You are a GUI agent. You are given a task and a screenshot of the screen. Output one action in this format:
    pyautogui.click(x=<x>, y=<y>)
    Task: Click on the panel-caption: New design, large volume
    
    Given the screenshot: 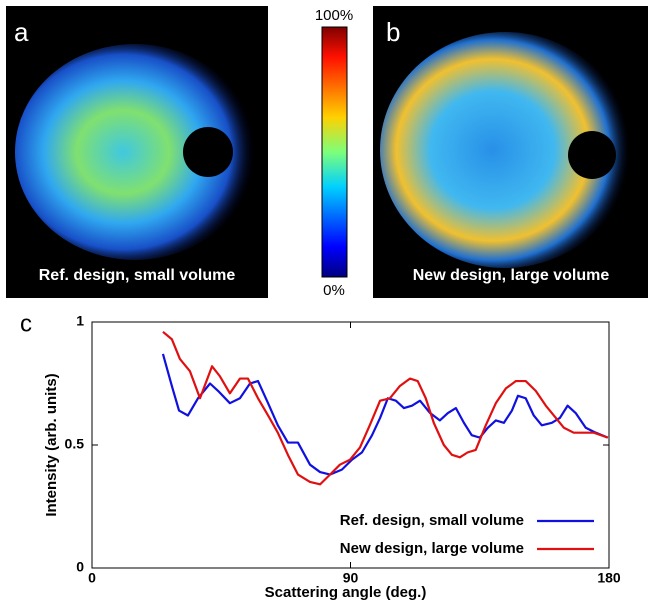 What is the action you would take?
    pyautogui.click(x=511, y=275)
    